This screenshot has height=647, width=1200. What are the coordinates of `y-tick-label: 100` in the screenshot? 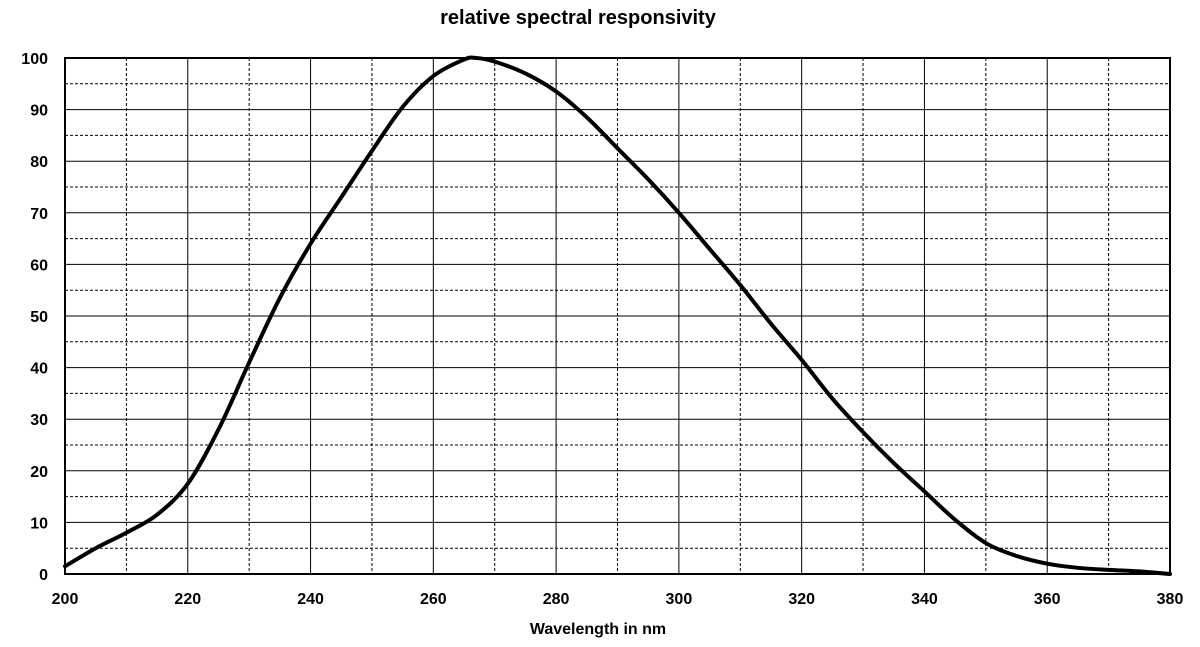 It's located at (34, 59).